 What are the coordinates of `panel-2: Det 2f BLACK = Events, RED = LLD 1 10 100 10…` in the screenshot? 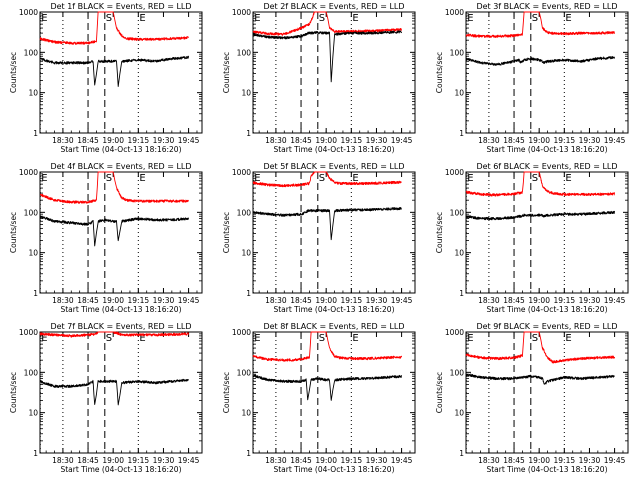 It's located at (319, 78).